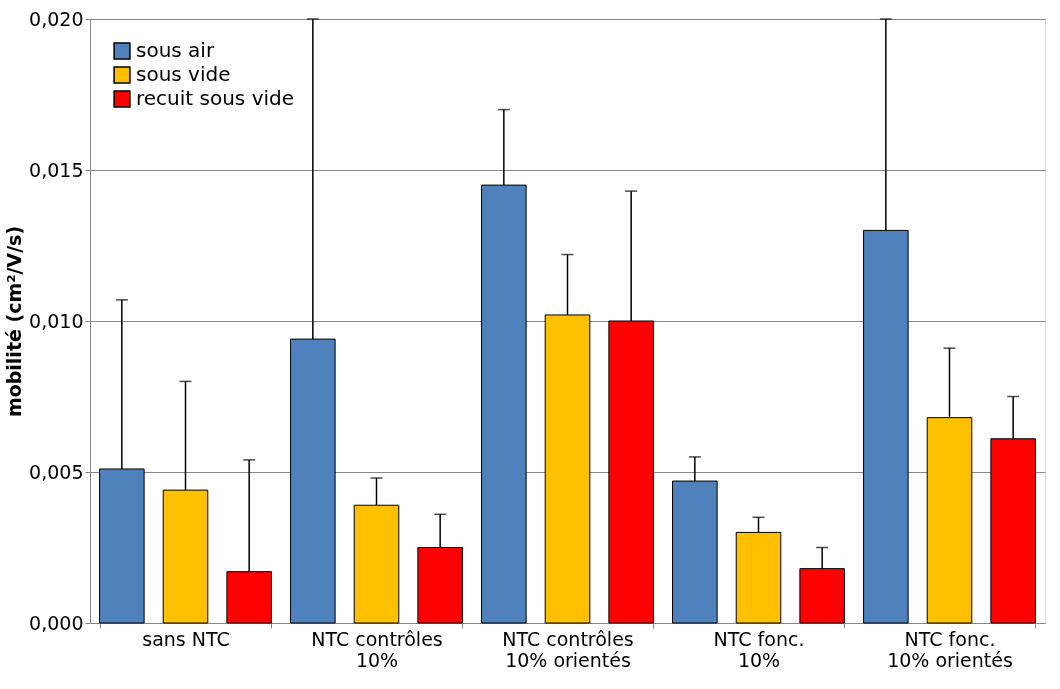  What do you see at coordinates (56, 18) in the screenshot?
I see `y-tick-label: 0,020` at bounding box center [56, 18].